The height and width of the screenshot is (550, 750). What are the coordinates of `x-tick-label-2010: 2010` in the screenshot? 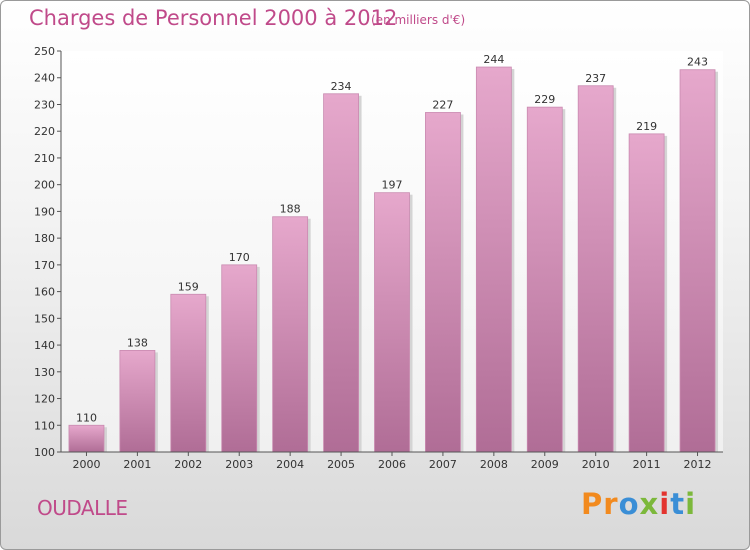 It's located at (596, 464).